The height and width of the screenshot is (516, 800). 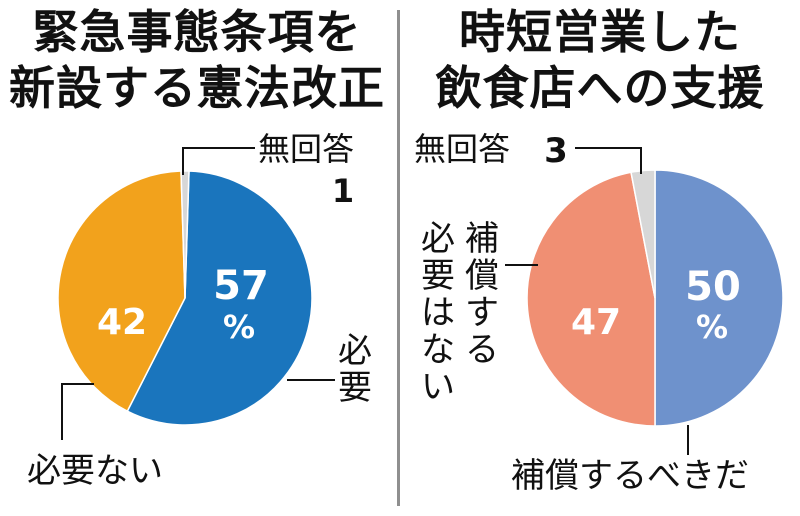 What do you see at coordinates (462, 149) in the screenshot?
I see `chart-2-noanswer-label: 無回答` at bounding box center [462, 149].